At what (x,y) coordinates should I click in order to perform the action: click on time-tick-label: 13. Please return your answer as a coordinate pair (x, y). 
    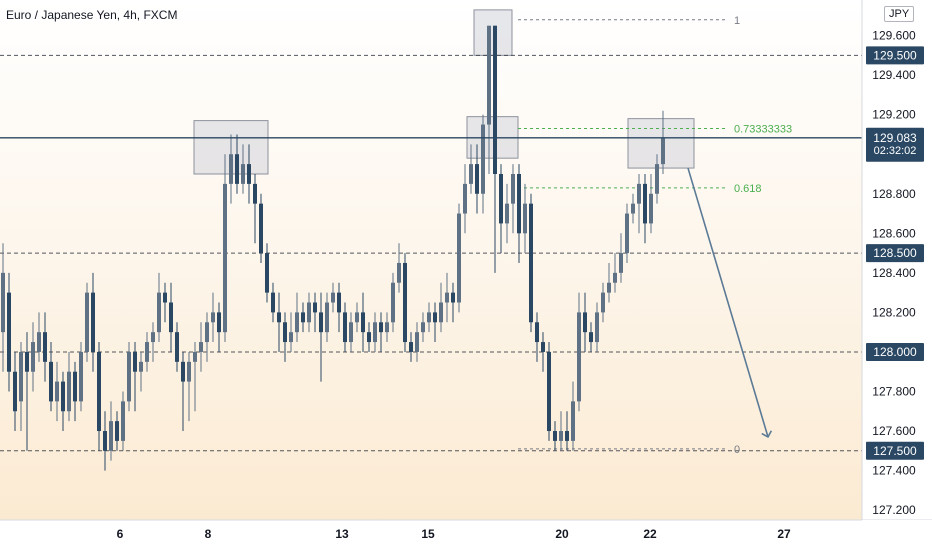
    Looking at the image, I should click on (342, 534).